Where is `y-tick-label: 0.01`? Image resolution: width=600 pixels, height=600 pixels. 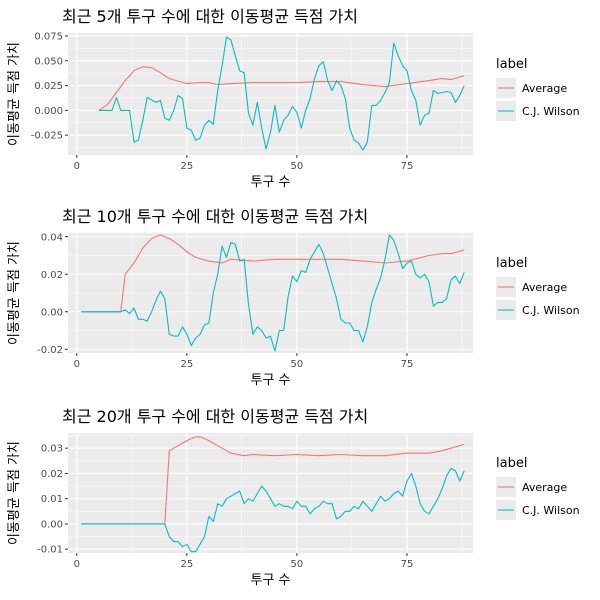
y-tick-label: 0.01 is located at coordinates (52, 499).